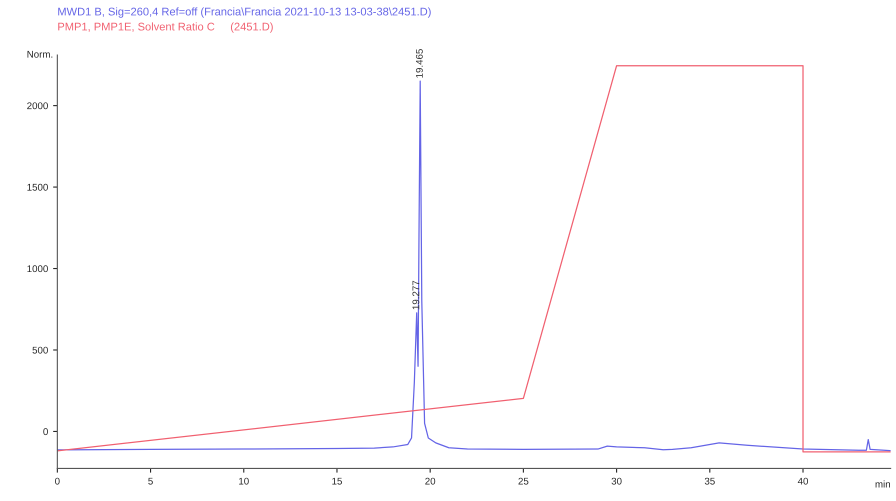 This screenshot has height=501, width=896. What do you see at coordinates (419, 63) in the screenshot?
I see `annotation: 19.465` at bounding box center [419, 63].